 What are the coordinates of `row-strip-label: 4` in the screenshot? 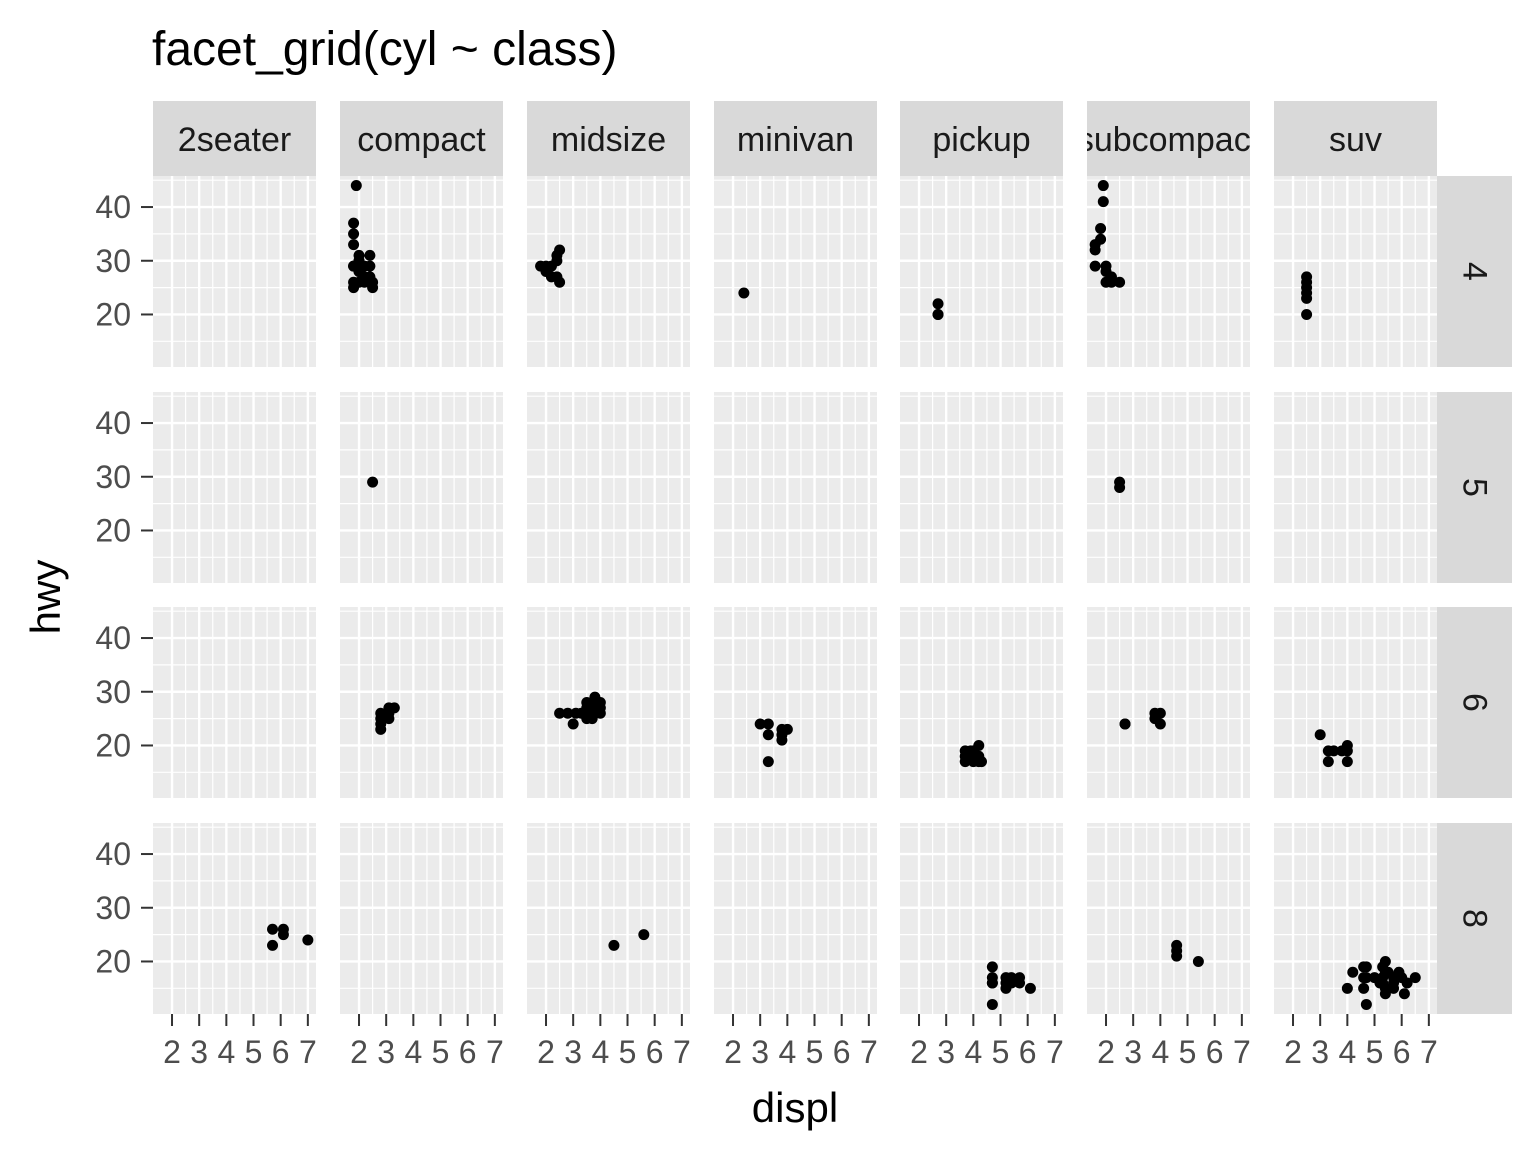 It's located at (1475, 271).